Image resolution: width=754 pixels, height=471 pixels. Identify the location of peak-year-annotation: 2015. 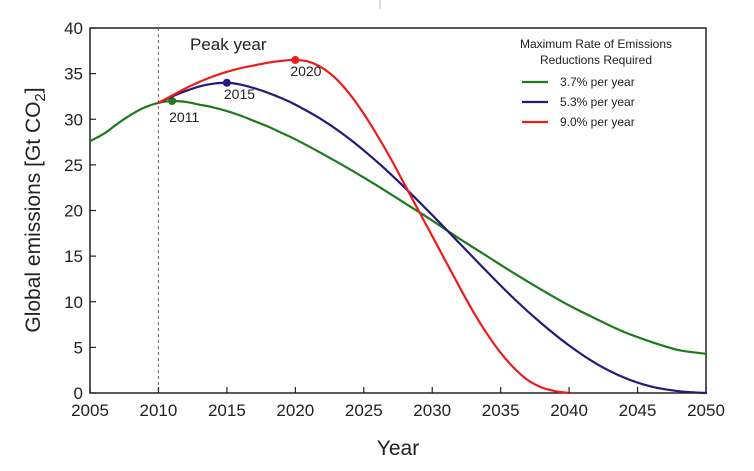
(239, 94).